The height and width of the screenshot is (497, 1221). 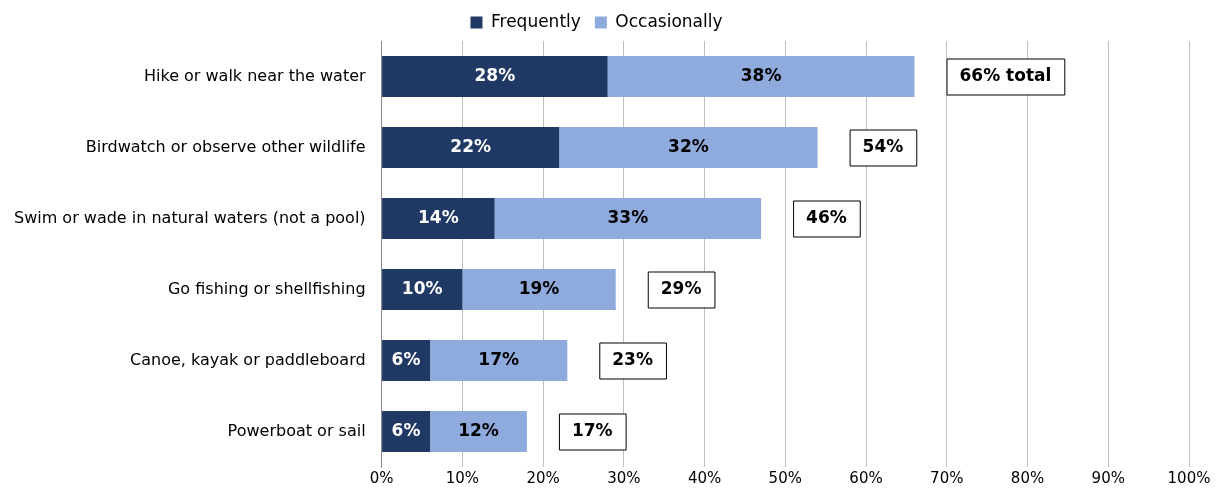 I want to click on x-tick-label: 70%, so click(x=947, y=477).